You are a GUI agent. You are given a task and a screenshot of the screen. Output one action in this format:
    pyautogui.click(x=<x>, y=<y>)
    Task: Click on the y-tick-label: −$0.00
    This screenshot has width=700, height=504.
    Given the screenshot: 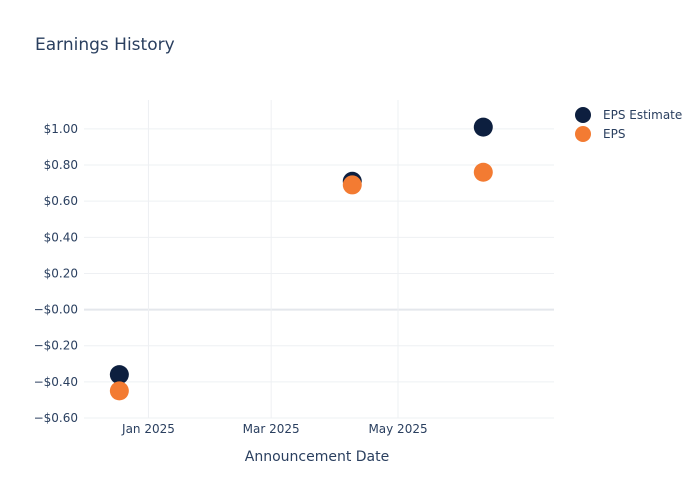 What is the action you would take?
    pyautogui.click(x=56, y=310)
    